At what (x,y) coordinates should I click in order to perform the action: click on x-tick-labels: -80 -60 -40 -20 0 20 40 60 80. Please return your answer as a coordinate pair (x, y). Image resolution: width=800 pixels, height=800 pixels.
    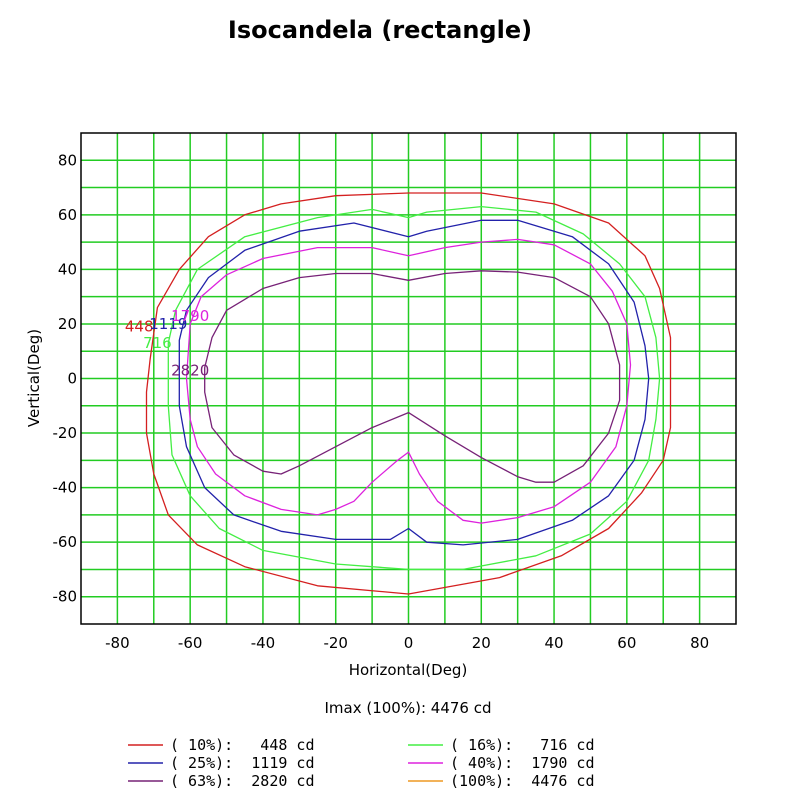
    Looking at the image, I should click on (407, 643).